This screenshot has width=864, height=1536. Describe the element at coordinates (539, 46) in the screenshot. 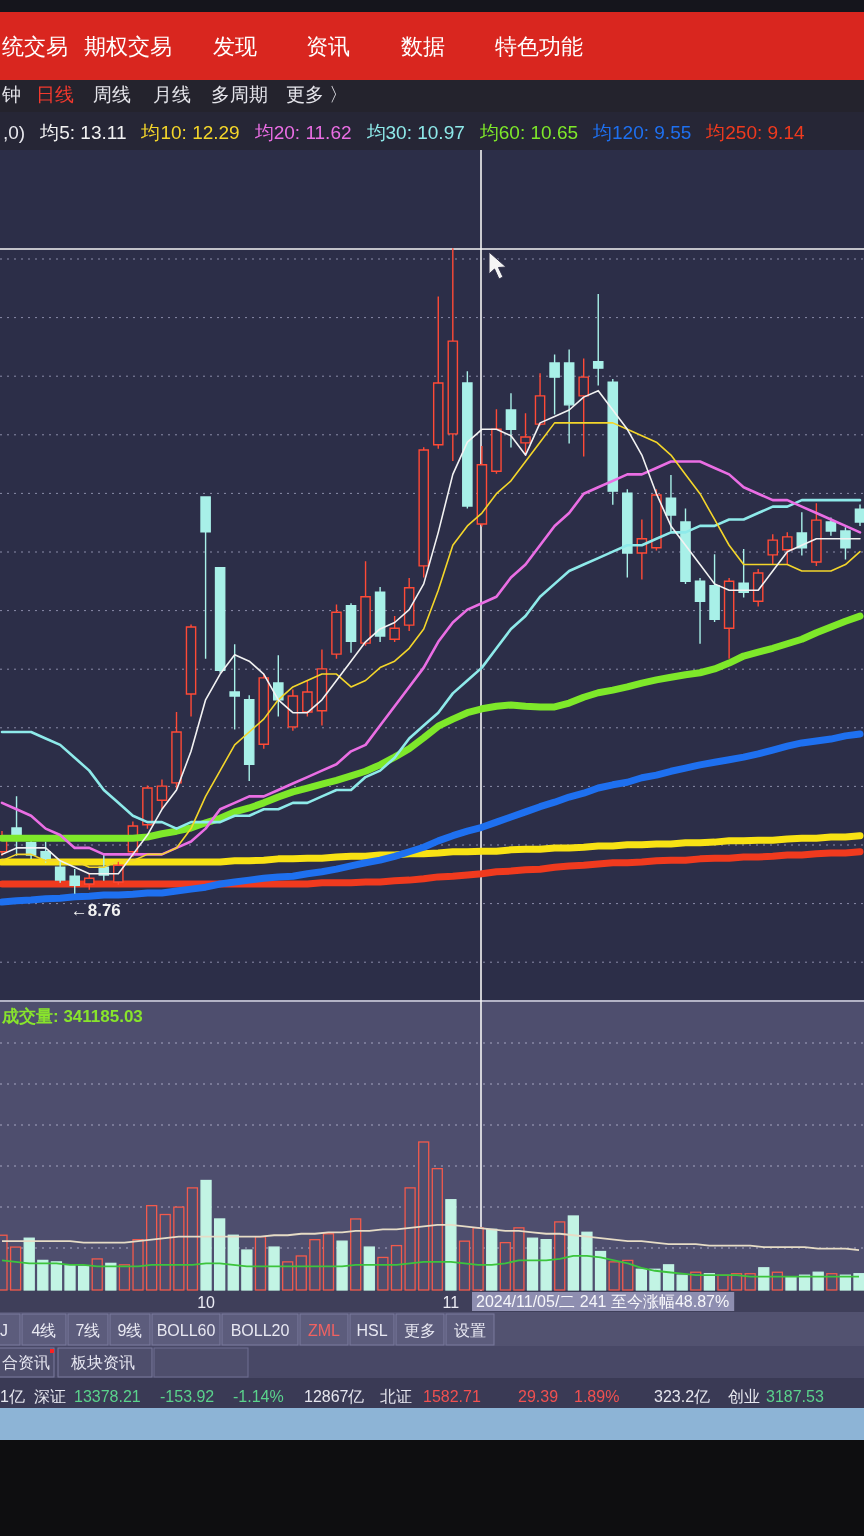

I see `text: 特色功能` at that location.